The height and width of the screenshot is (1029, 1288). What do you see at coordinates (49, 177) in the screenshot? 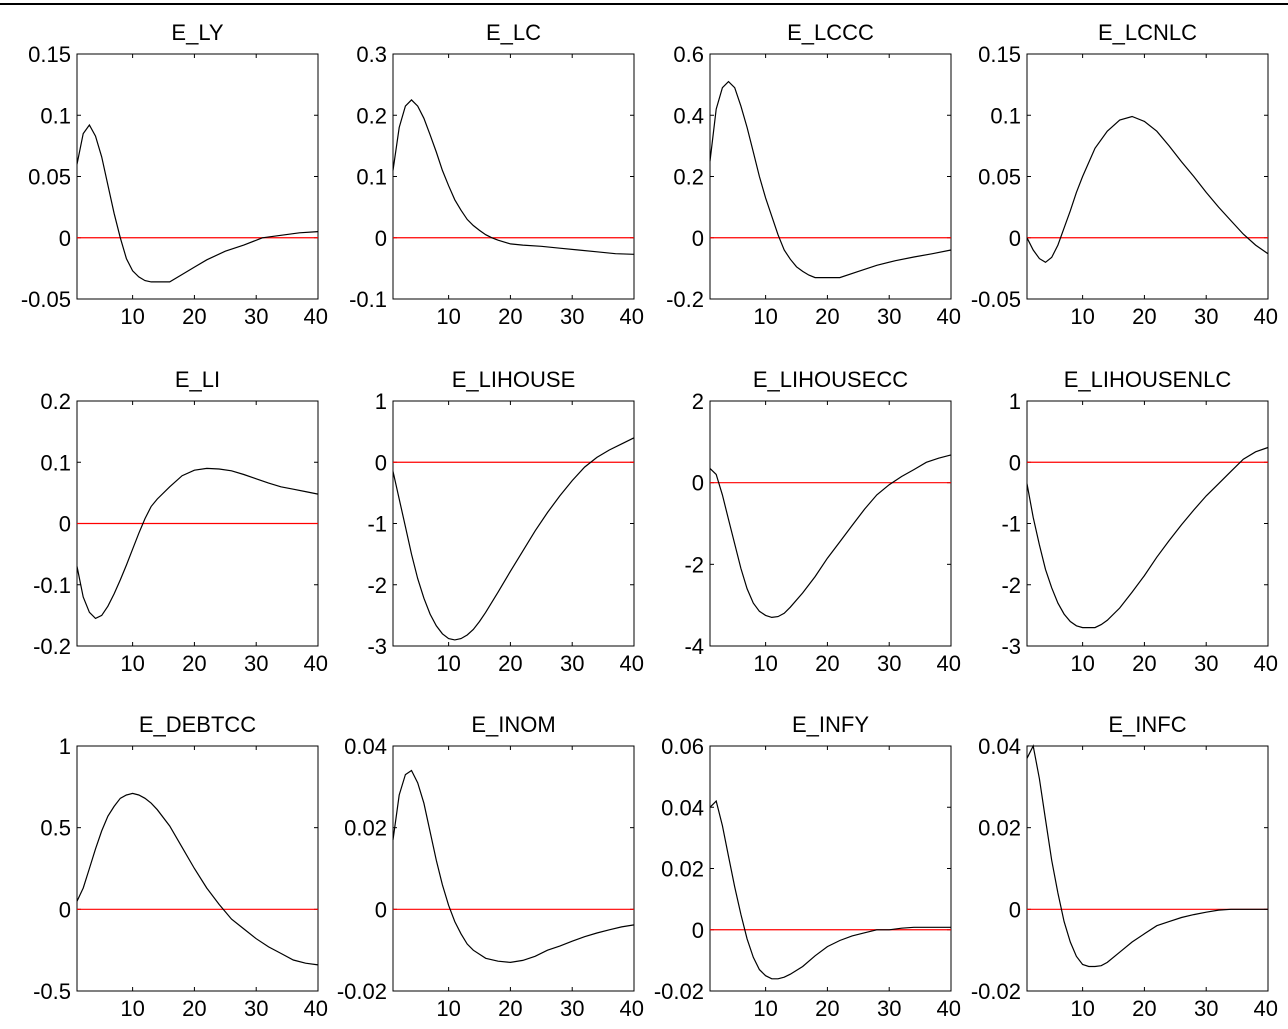
I see `y-tick-label: 0.05` at bounding box center [49, 177].